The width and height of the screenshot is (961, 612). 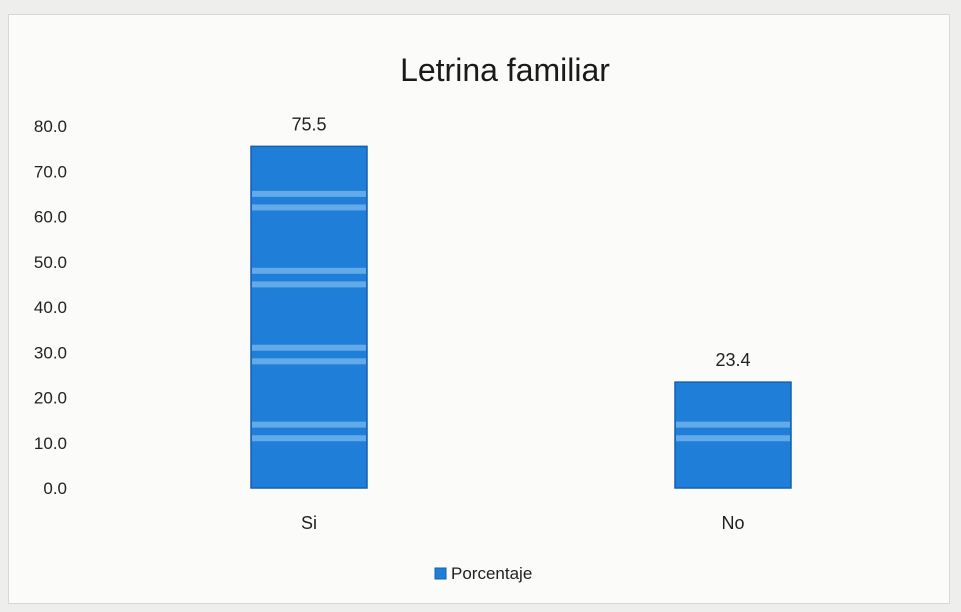 What do you see at coordinates (50, 262) in the screenshot?
I see `y-tick-label: 50.0` at bounding box center [50, 262].